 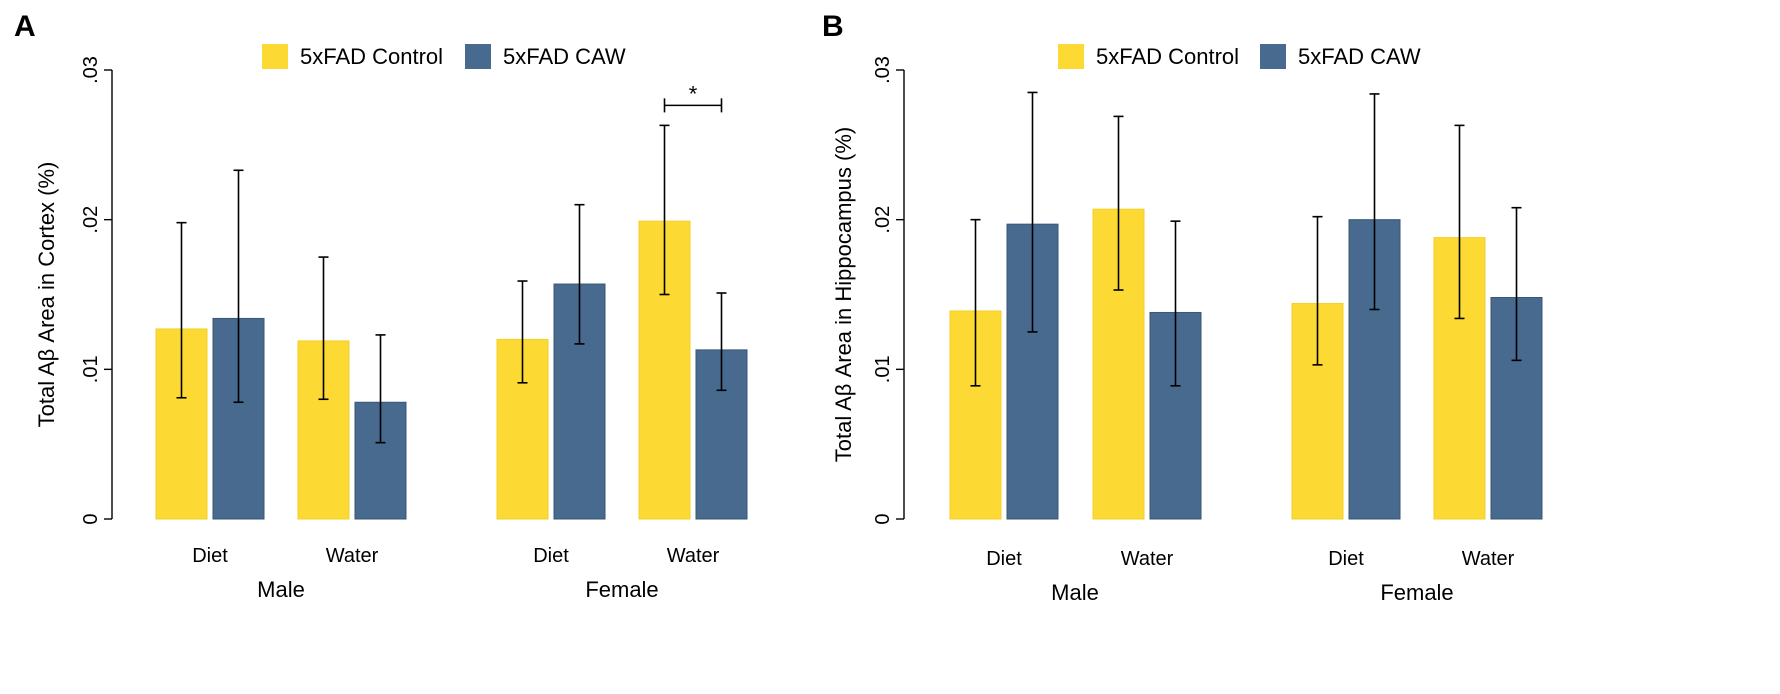 I want to click on y-axis: 0 .01 .02 .03 Total Aβ Area in Cortex (%), so click(x=73, y=290).